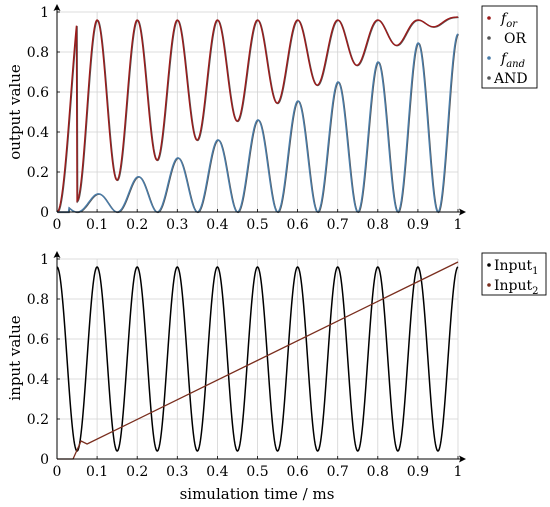 Image resolution: width=550 pixels, height=507 pixels. Describe the element at coordinates (509, 20) in the screenshot. I see `legend-entry-label: for` at that location.